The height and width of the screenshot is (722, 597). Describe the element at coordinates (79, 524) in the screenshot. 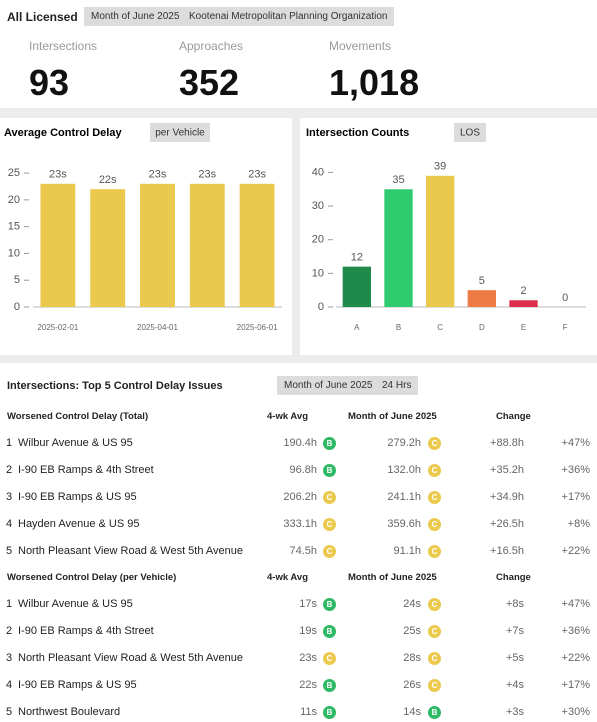

I see `intersection-name: Hayden Avenue & US 95` at that location.